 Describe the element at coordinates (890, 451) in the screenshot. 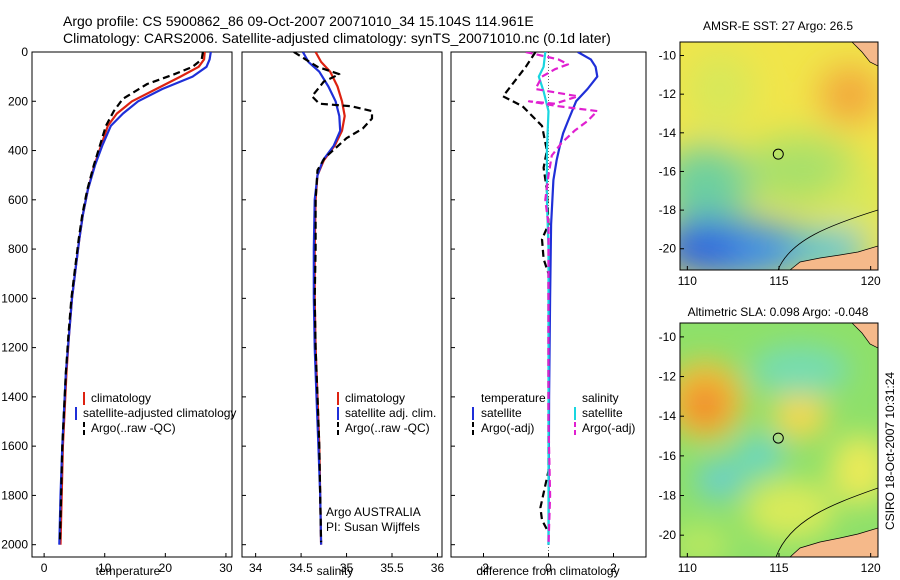

I see `timestamp-stamp: CSIRO 18-Oct-2007 10:31:24` at that location.